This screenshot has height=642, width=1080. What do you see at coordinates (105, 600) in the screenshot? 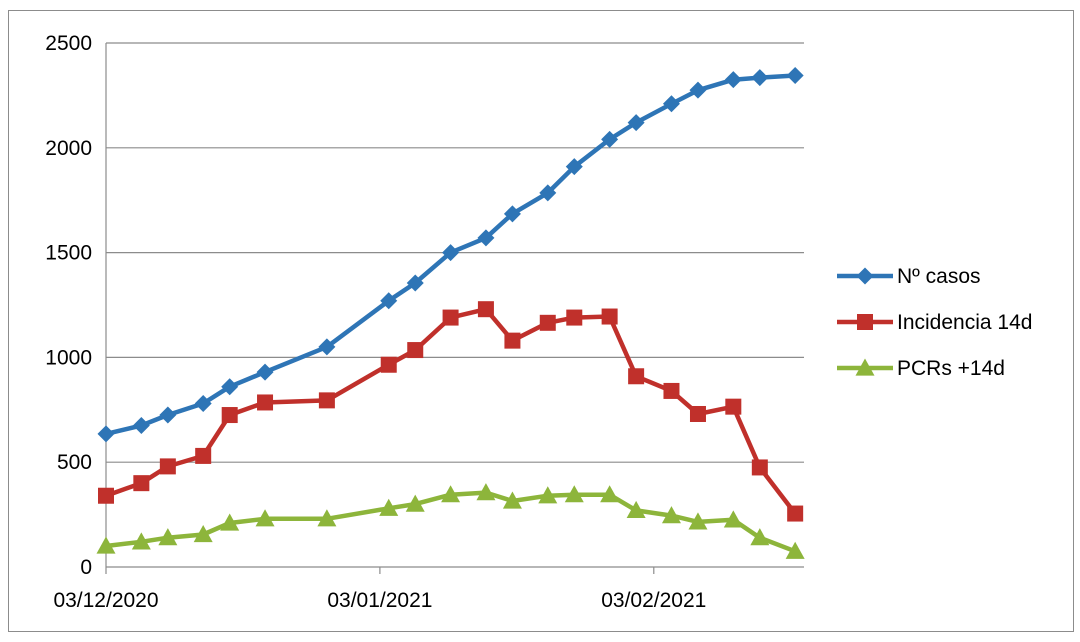
I see `x-tick-label: 03/12/2020` at bounding box center [105, 600].